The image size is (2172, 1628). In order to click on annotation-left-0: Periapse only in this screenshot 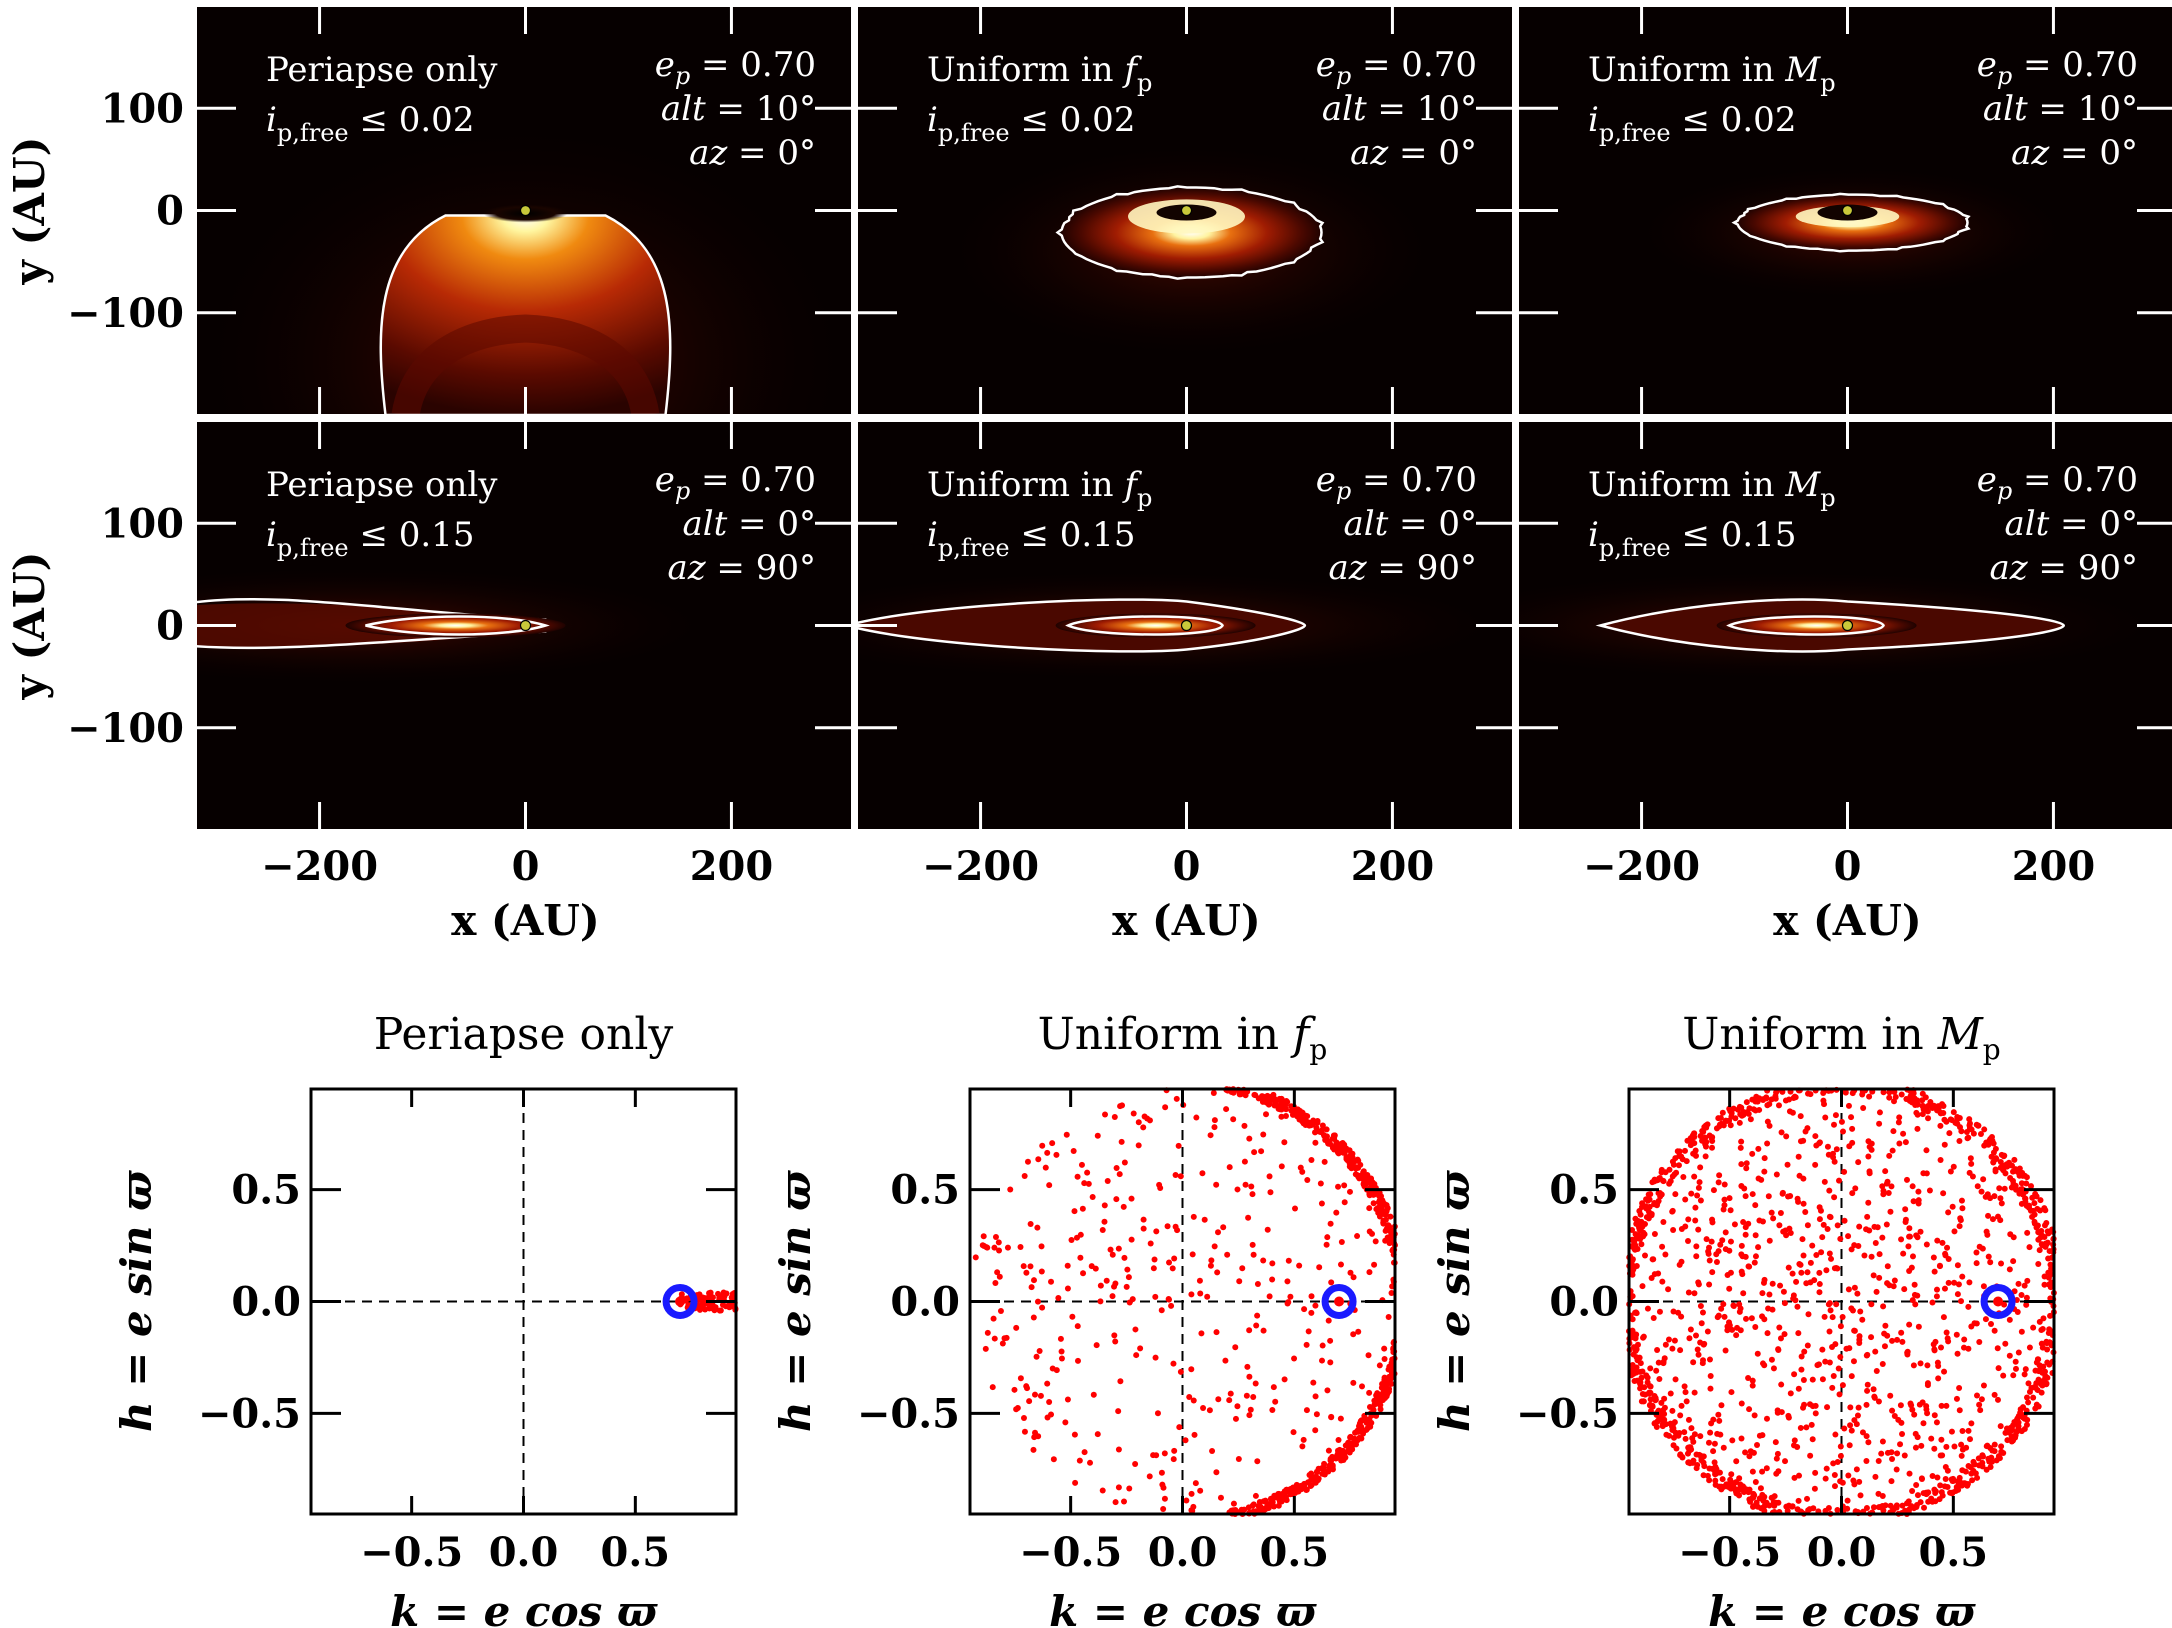, I will do `click(382, 70)`.